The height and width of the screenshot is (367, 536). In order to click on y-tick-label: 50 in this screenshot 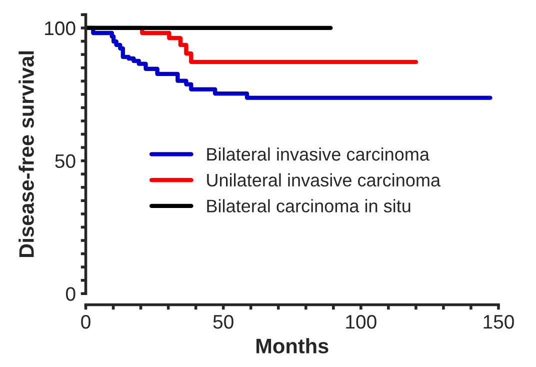, I will do `click(65, 161)`.